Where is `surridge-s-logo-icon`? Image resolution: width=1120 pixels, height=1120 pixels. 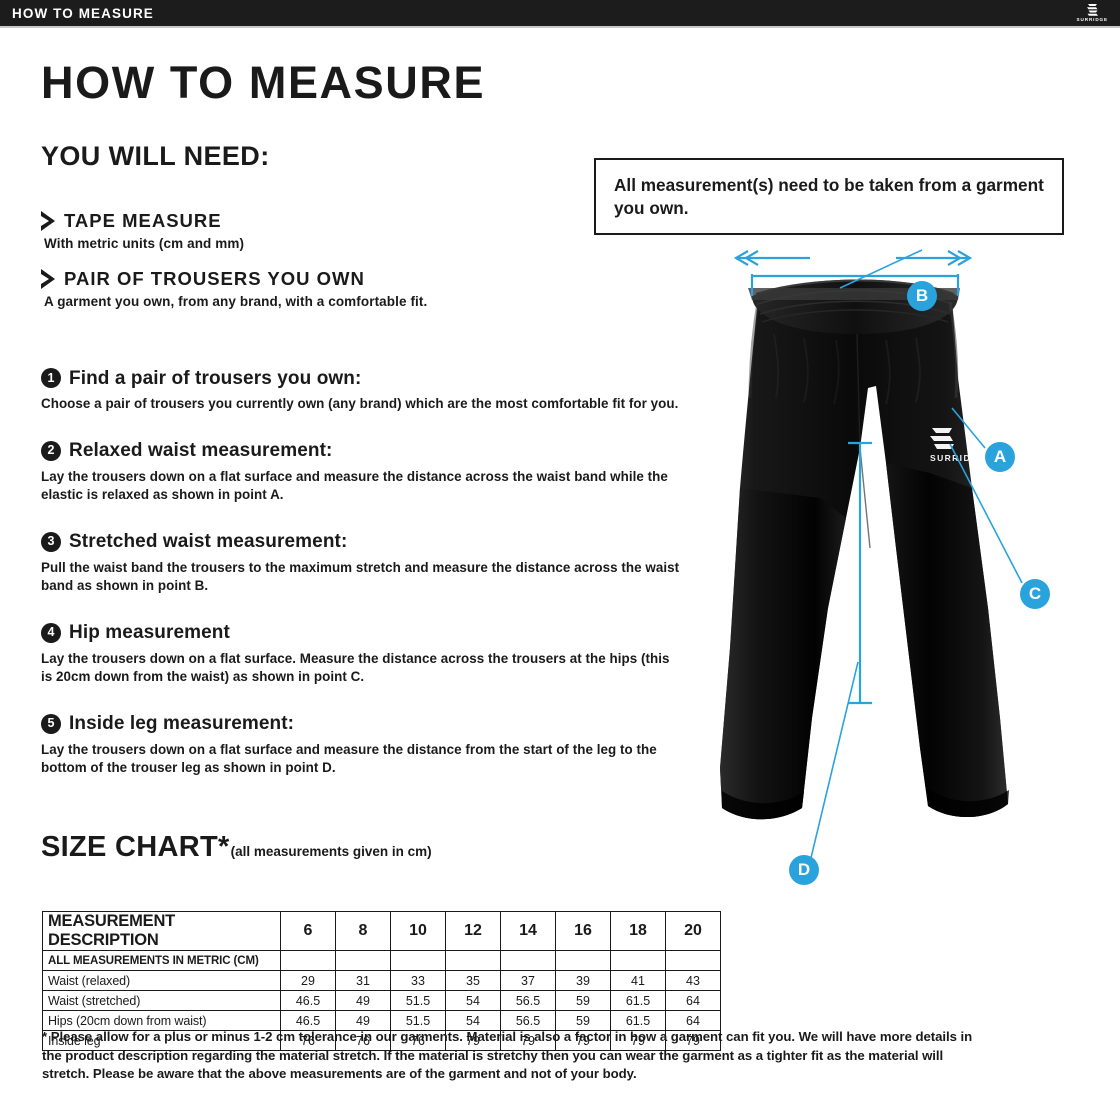 surridge-s-logo-icon is located at coordinates (1092, 9).